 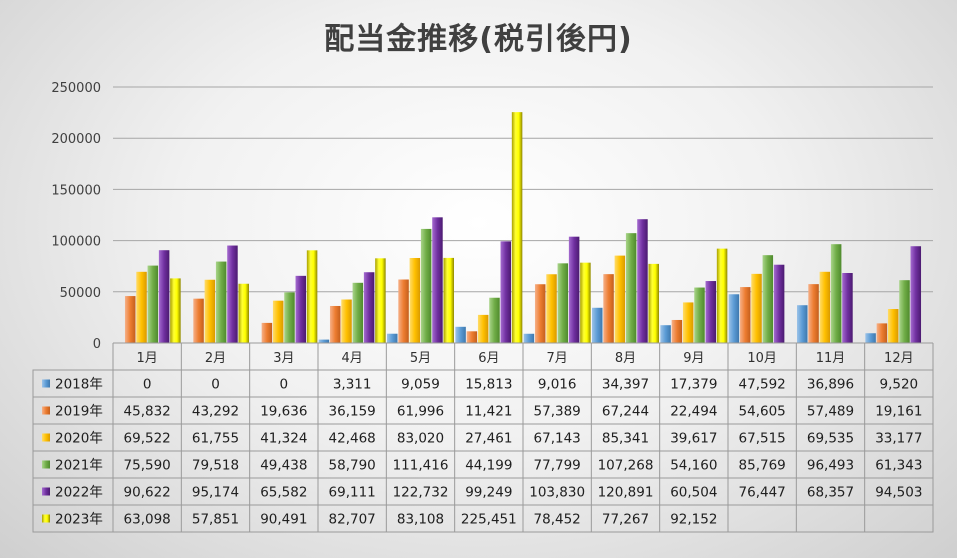 I want to click on y-tick-label: 100000, so click(x=76, y=242).